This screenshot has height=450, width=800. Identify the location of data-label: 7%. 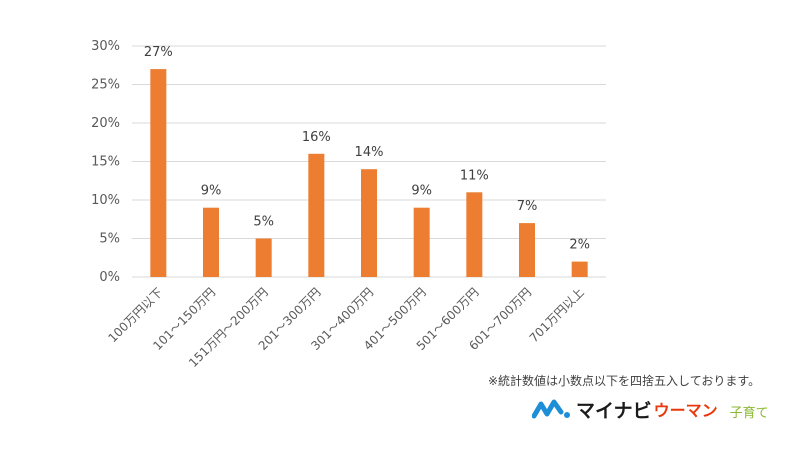
(527, 206).